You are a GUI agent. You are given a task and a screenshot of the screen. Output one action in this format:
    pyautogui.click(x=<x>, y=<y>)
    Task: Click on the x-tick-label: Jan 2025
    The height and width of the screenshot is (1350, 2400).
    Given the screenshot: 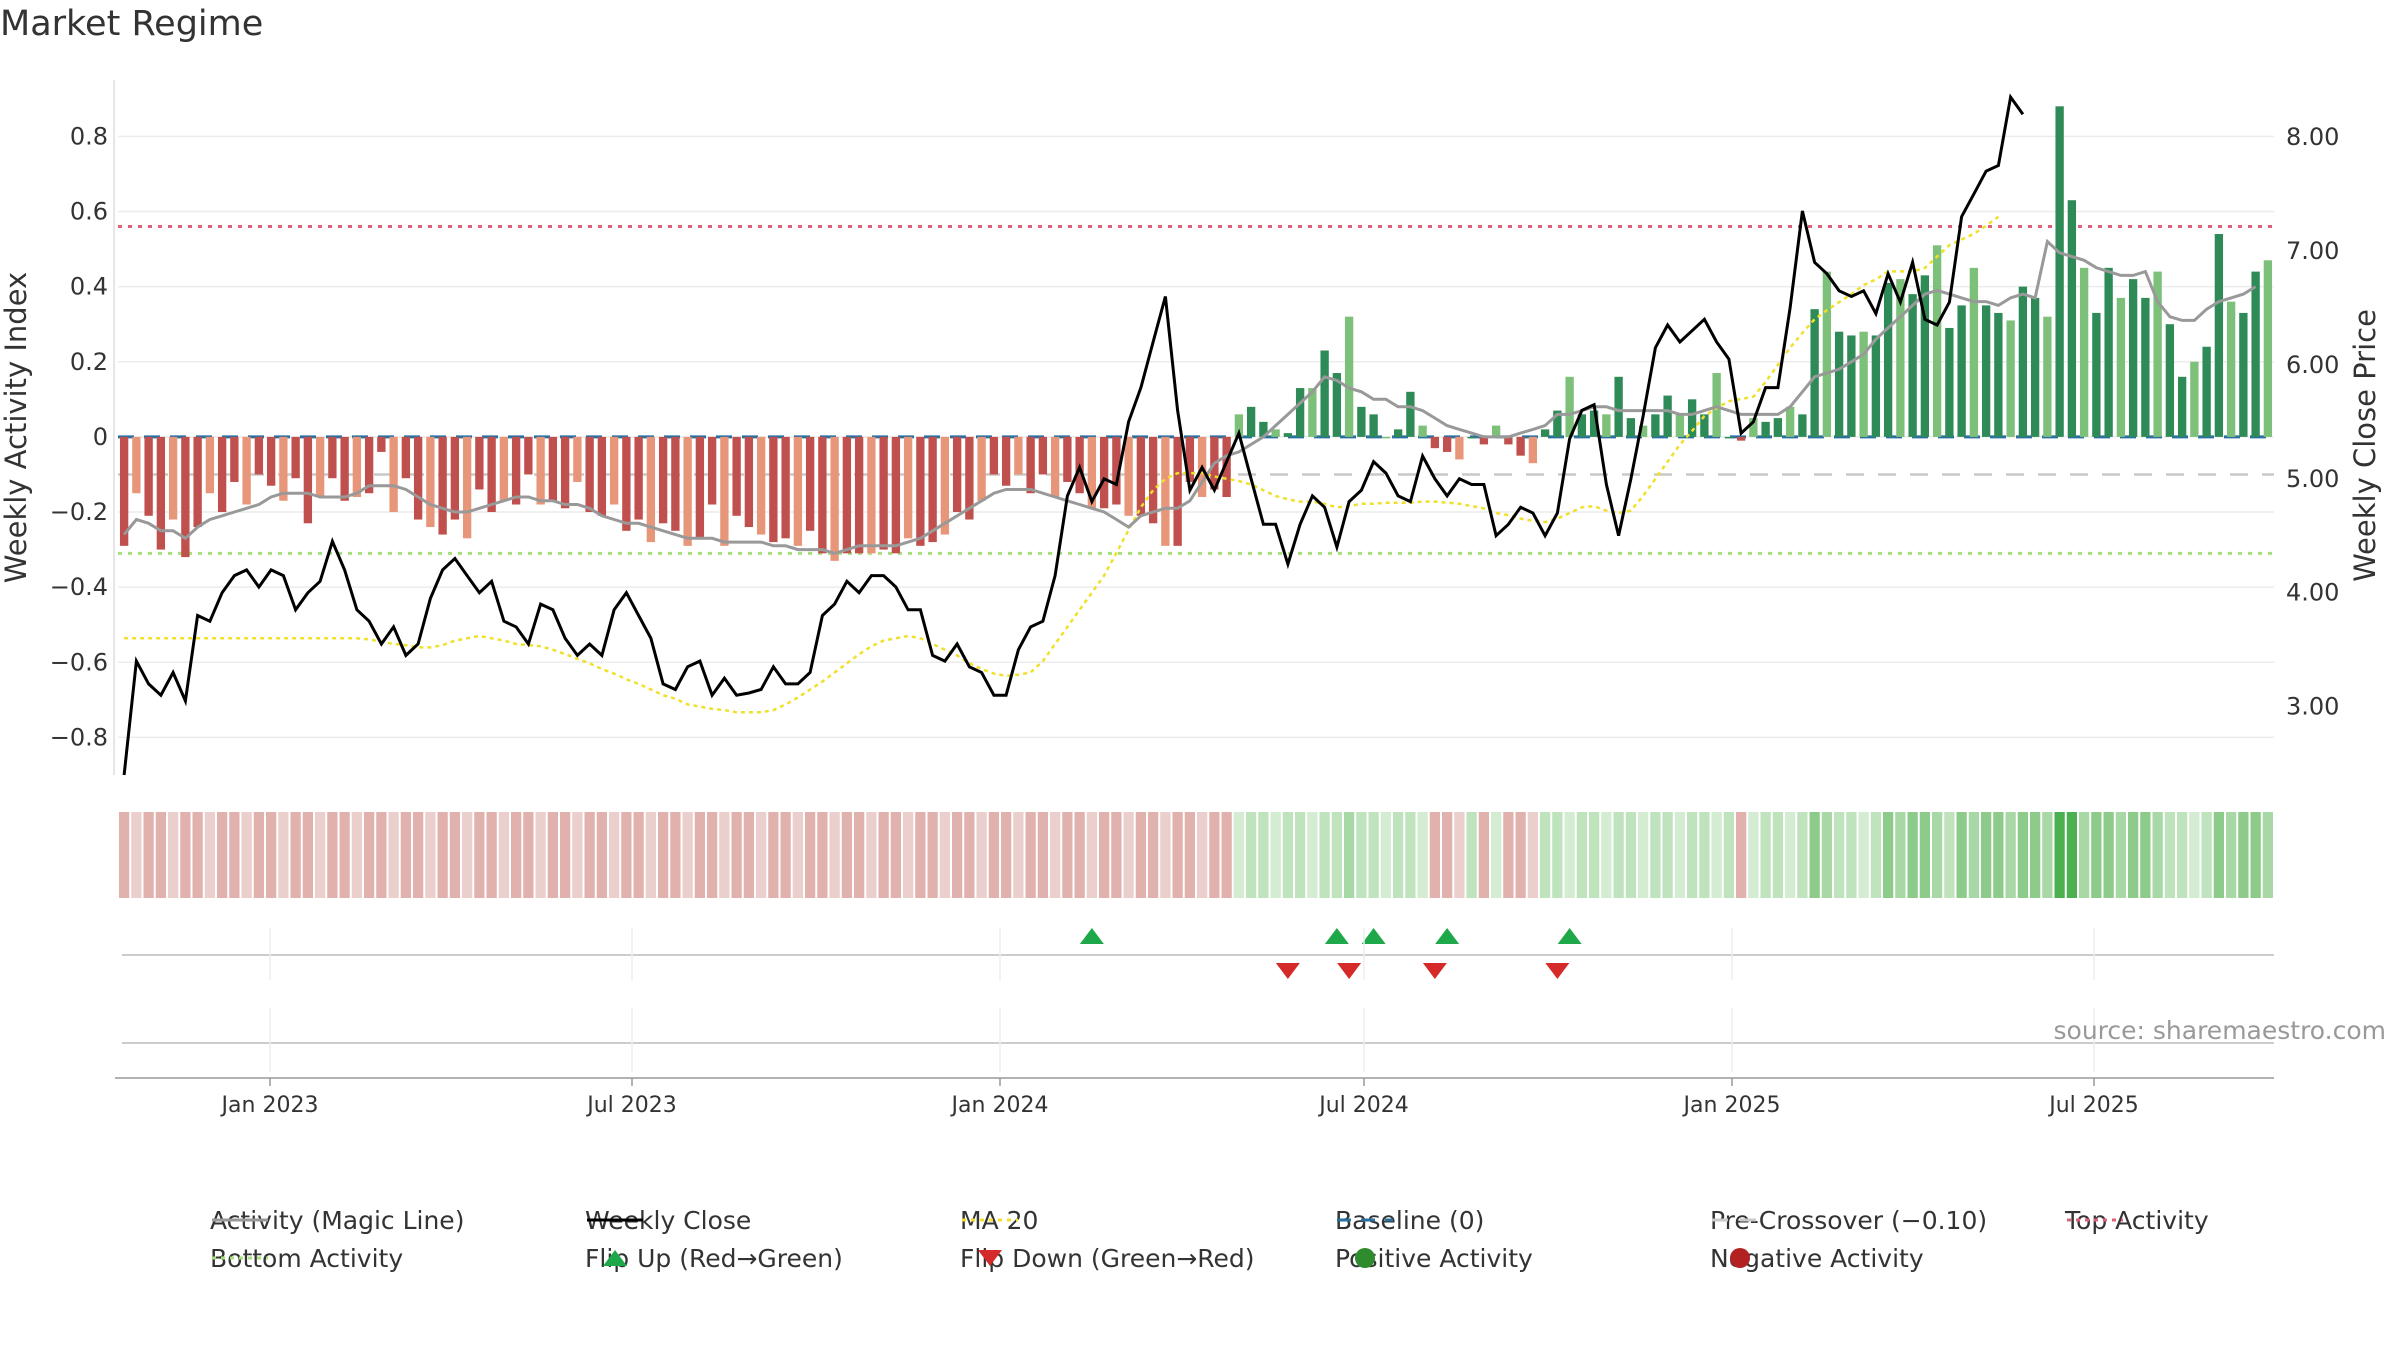 What is the action you would take?
    pyautogui.click(x=1731, y=1105)
    